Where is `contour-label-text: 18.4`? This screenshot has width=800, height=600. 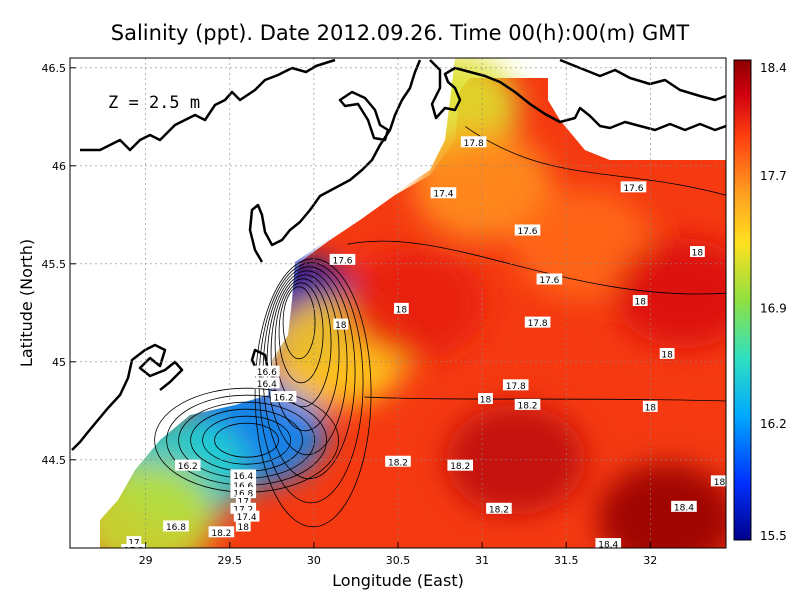
contour-label-text: 18.4 is located at coordinates (608, 546).